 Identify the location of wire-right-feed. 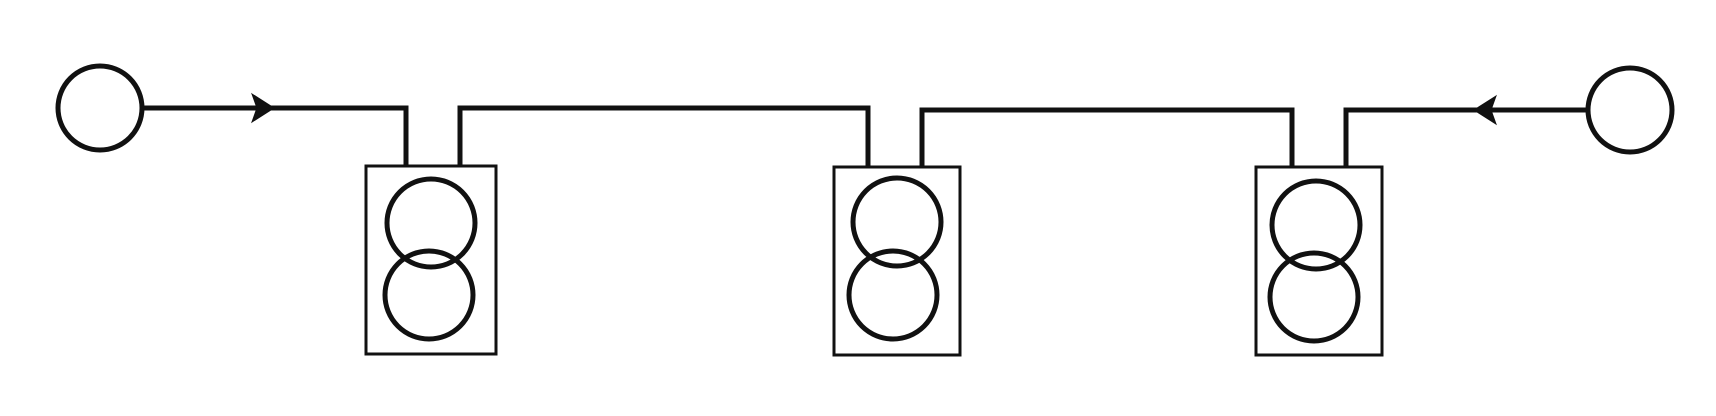
(1467, 138).